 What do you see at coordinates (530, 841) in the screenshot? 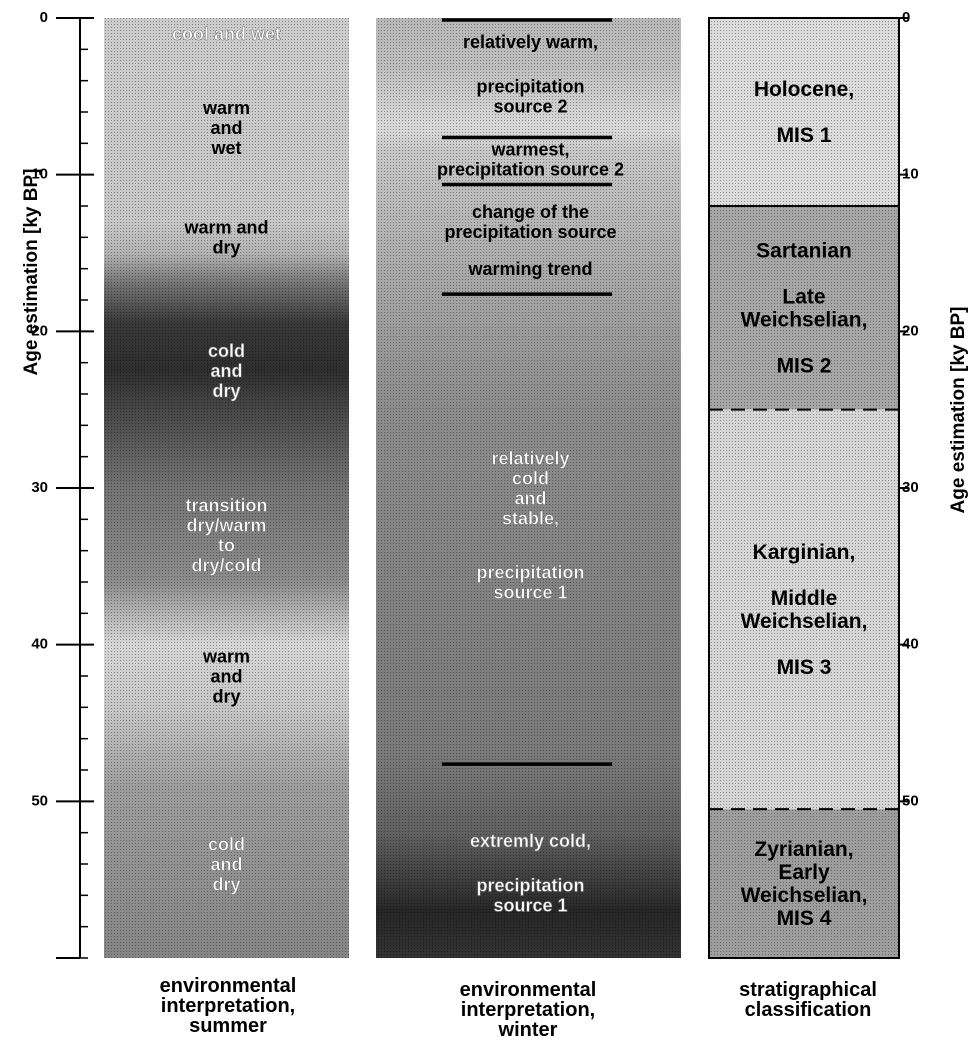
I see `winter-interpretation-label: extremly cold,` at bounding box center [530, 841].